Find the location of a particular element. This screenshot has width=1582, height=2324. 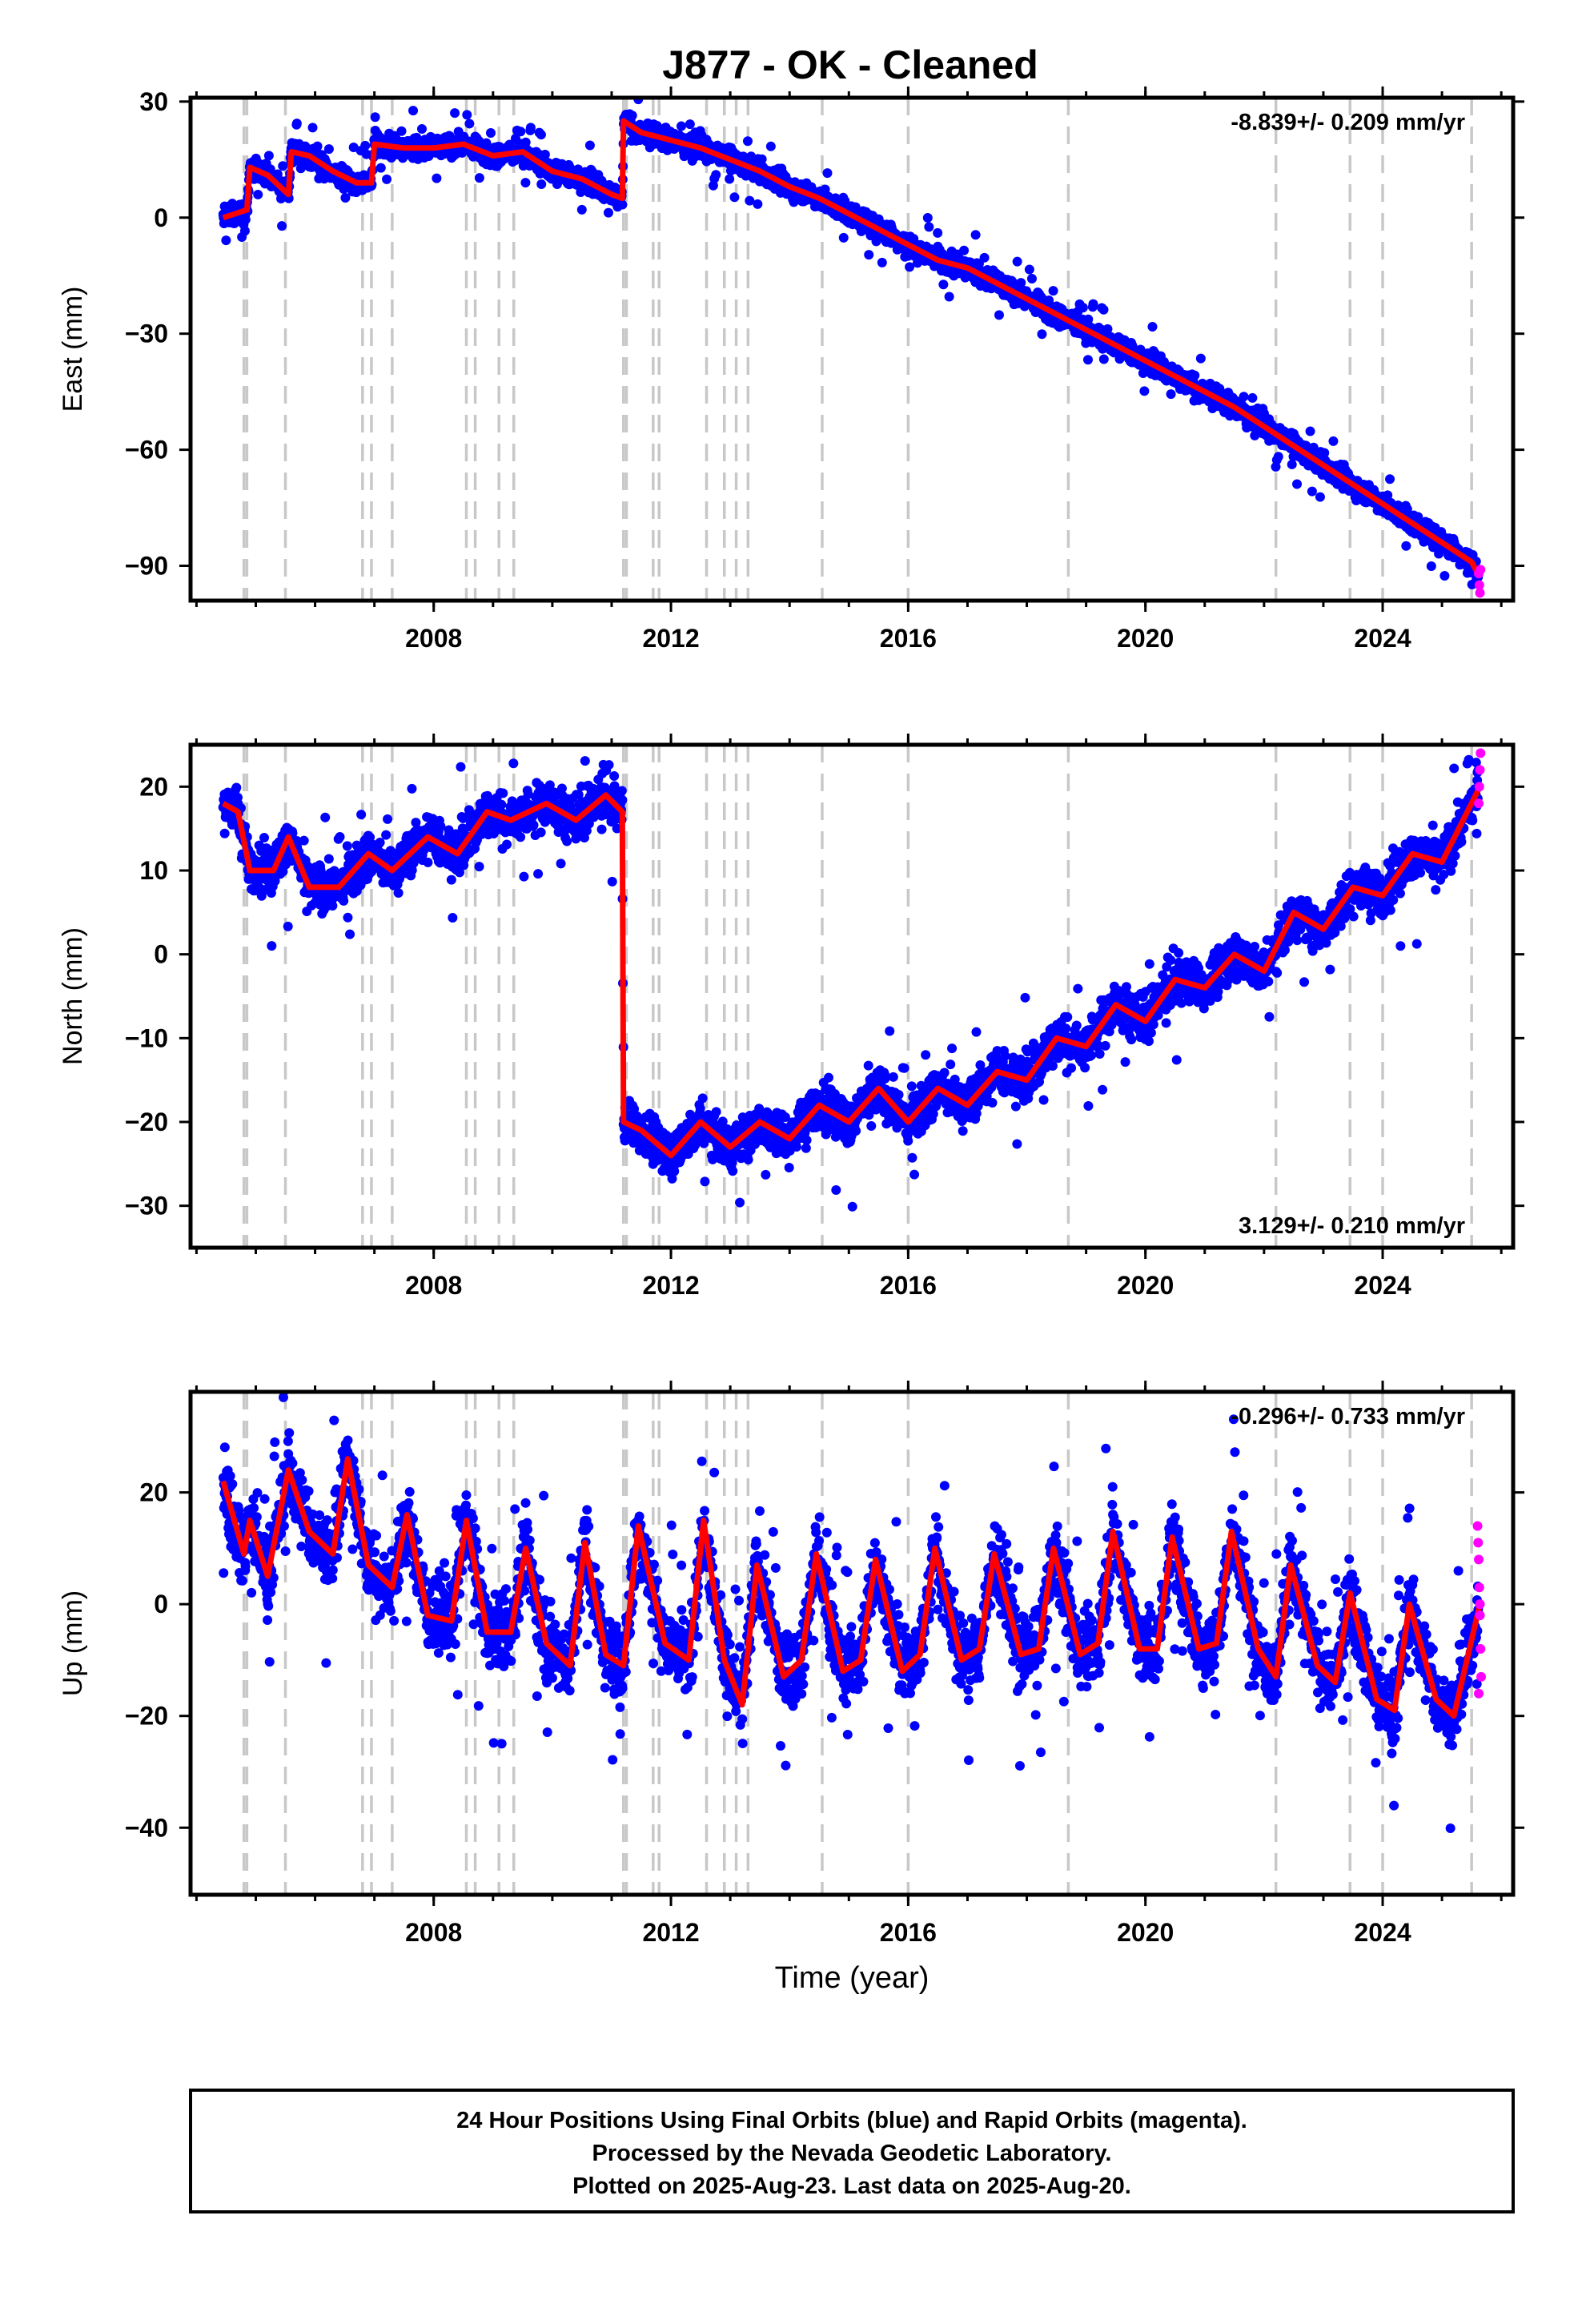

page-title: J877 - OK - Cleaned is located at coordinates (850, 64).